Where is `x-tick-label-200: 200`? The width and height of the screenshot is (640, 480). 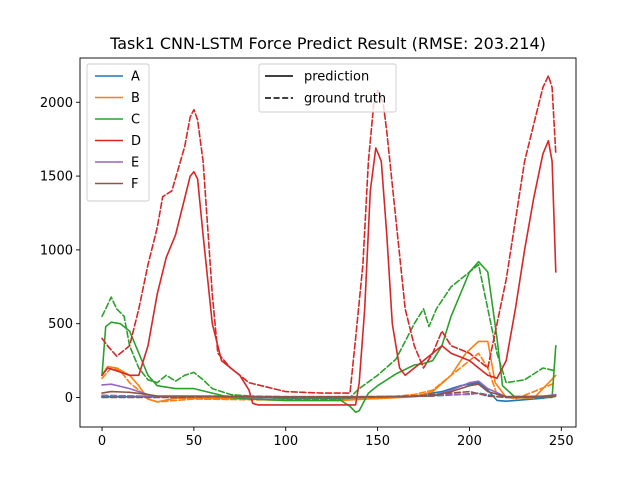
x-tick-label-200: 200 is located at coordinates (469, 441).